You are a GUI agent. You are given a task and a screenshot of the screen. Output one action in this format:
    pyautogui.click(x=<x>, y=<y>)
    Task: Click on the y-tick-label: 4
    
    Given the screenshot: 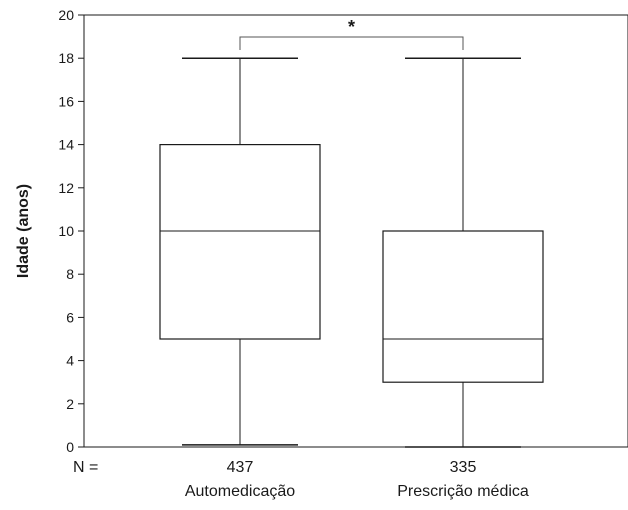 What is the action you would take?
    pyautogui.click(x=70, y=361)
    